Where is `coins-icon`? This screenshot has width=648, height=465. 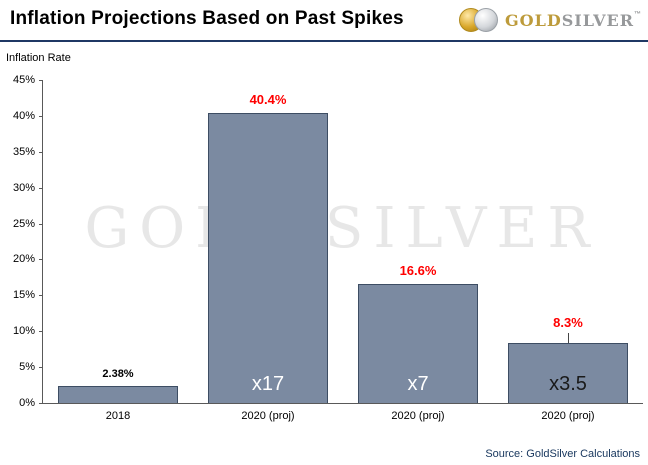 coins-icon is located at coordinates (479, 20).